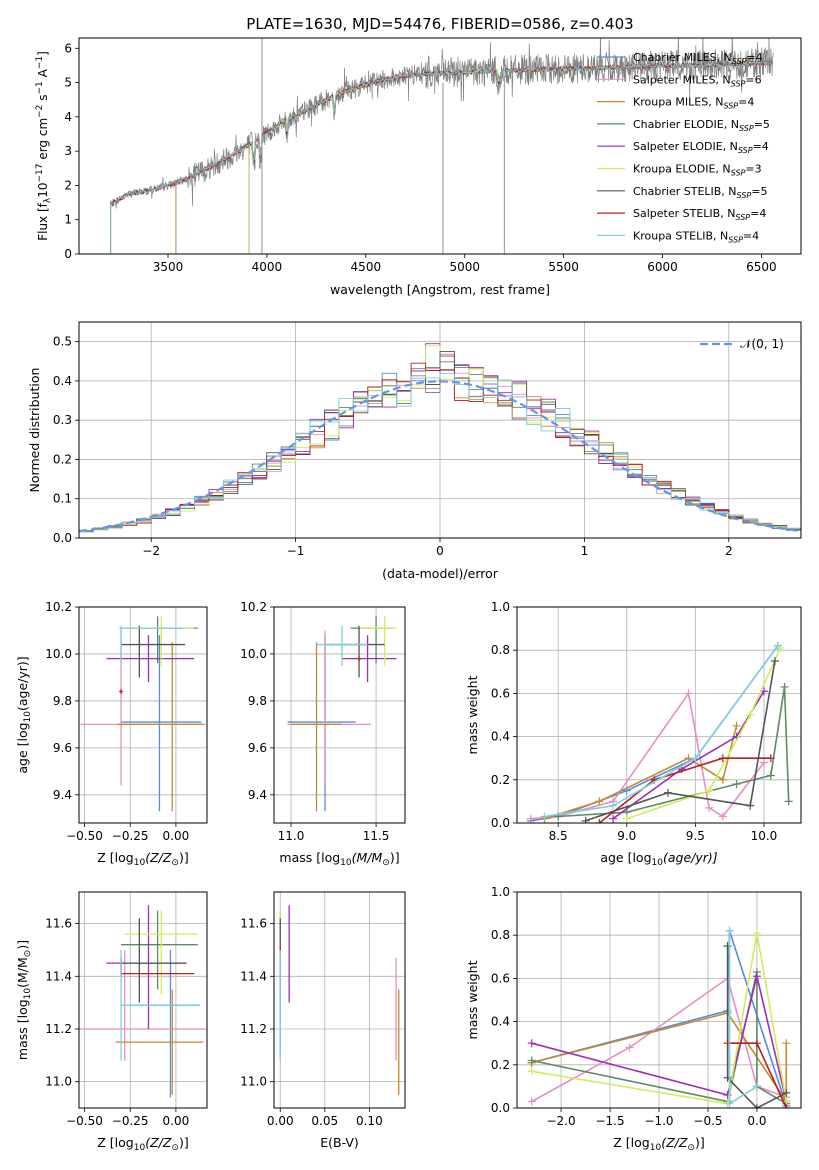 The width and height of the screenshot is (819, 1170). Describe the element at coordinates (626, 836) in the screenshot. I see `x-tick-label: 9.0` at that location.